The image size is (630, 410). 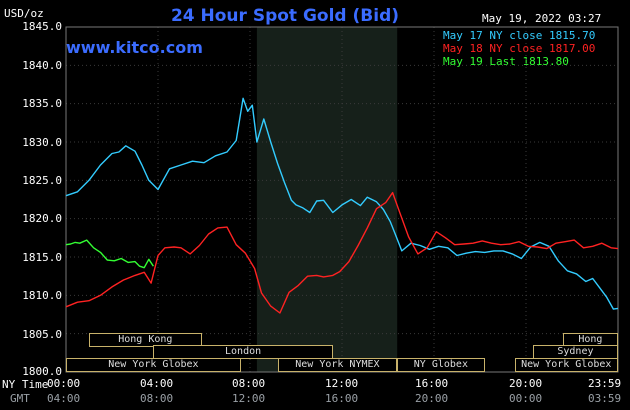 I want to click on y-tick-label: 1805.0, so click(x=42, y=334).